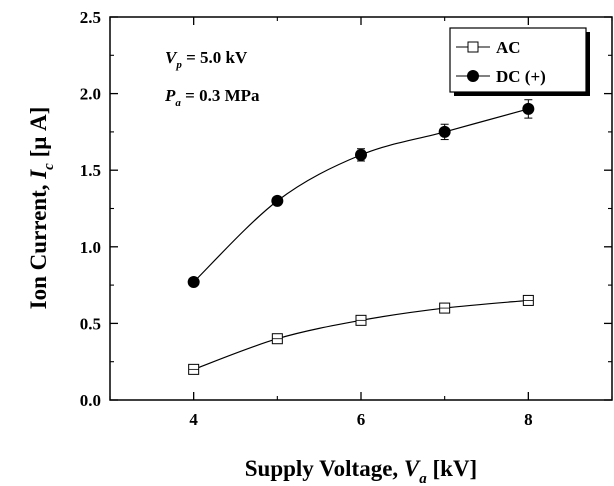  I want to click on annotation-vp: Vp = 5.0 kV, so click(206, 59).